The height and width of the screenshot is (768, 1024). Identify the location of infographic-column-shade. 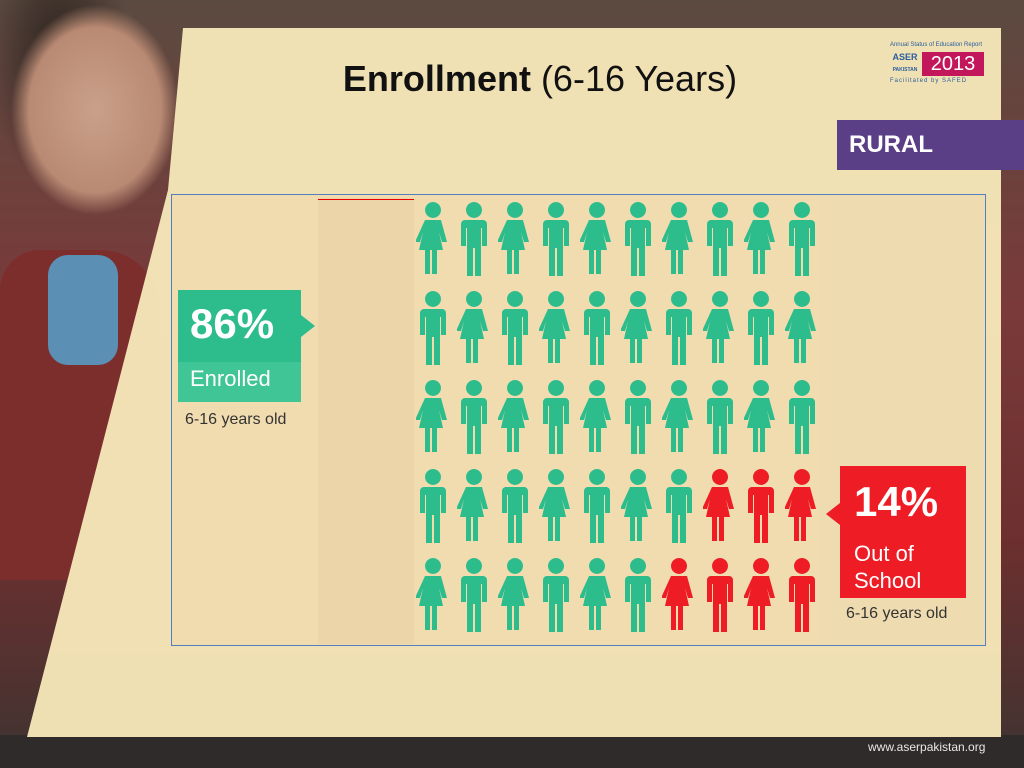
(366, 421).